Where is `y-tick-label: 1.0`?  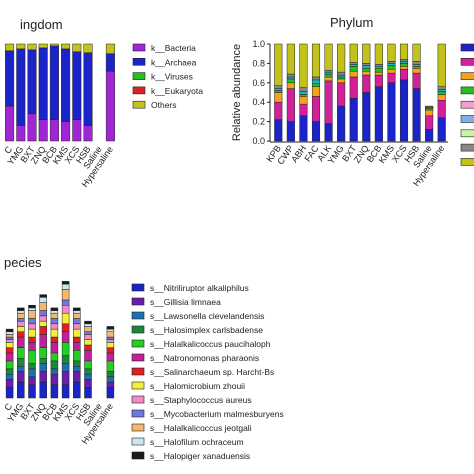
y-tick-label: 1.0 is located at coordinates (258, 44).